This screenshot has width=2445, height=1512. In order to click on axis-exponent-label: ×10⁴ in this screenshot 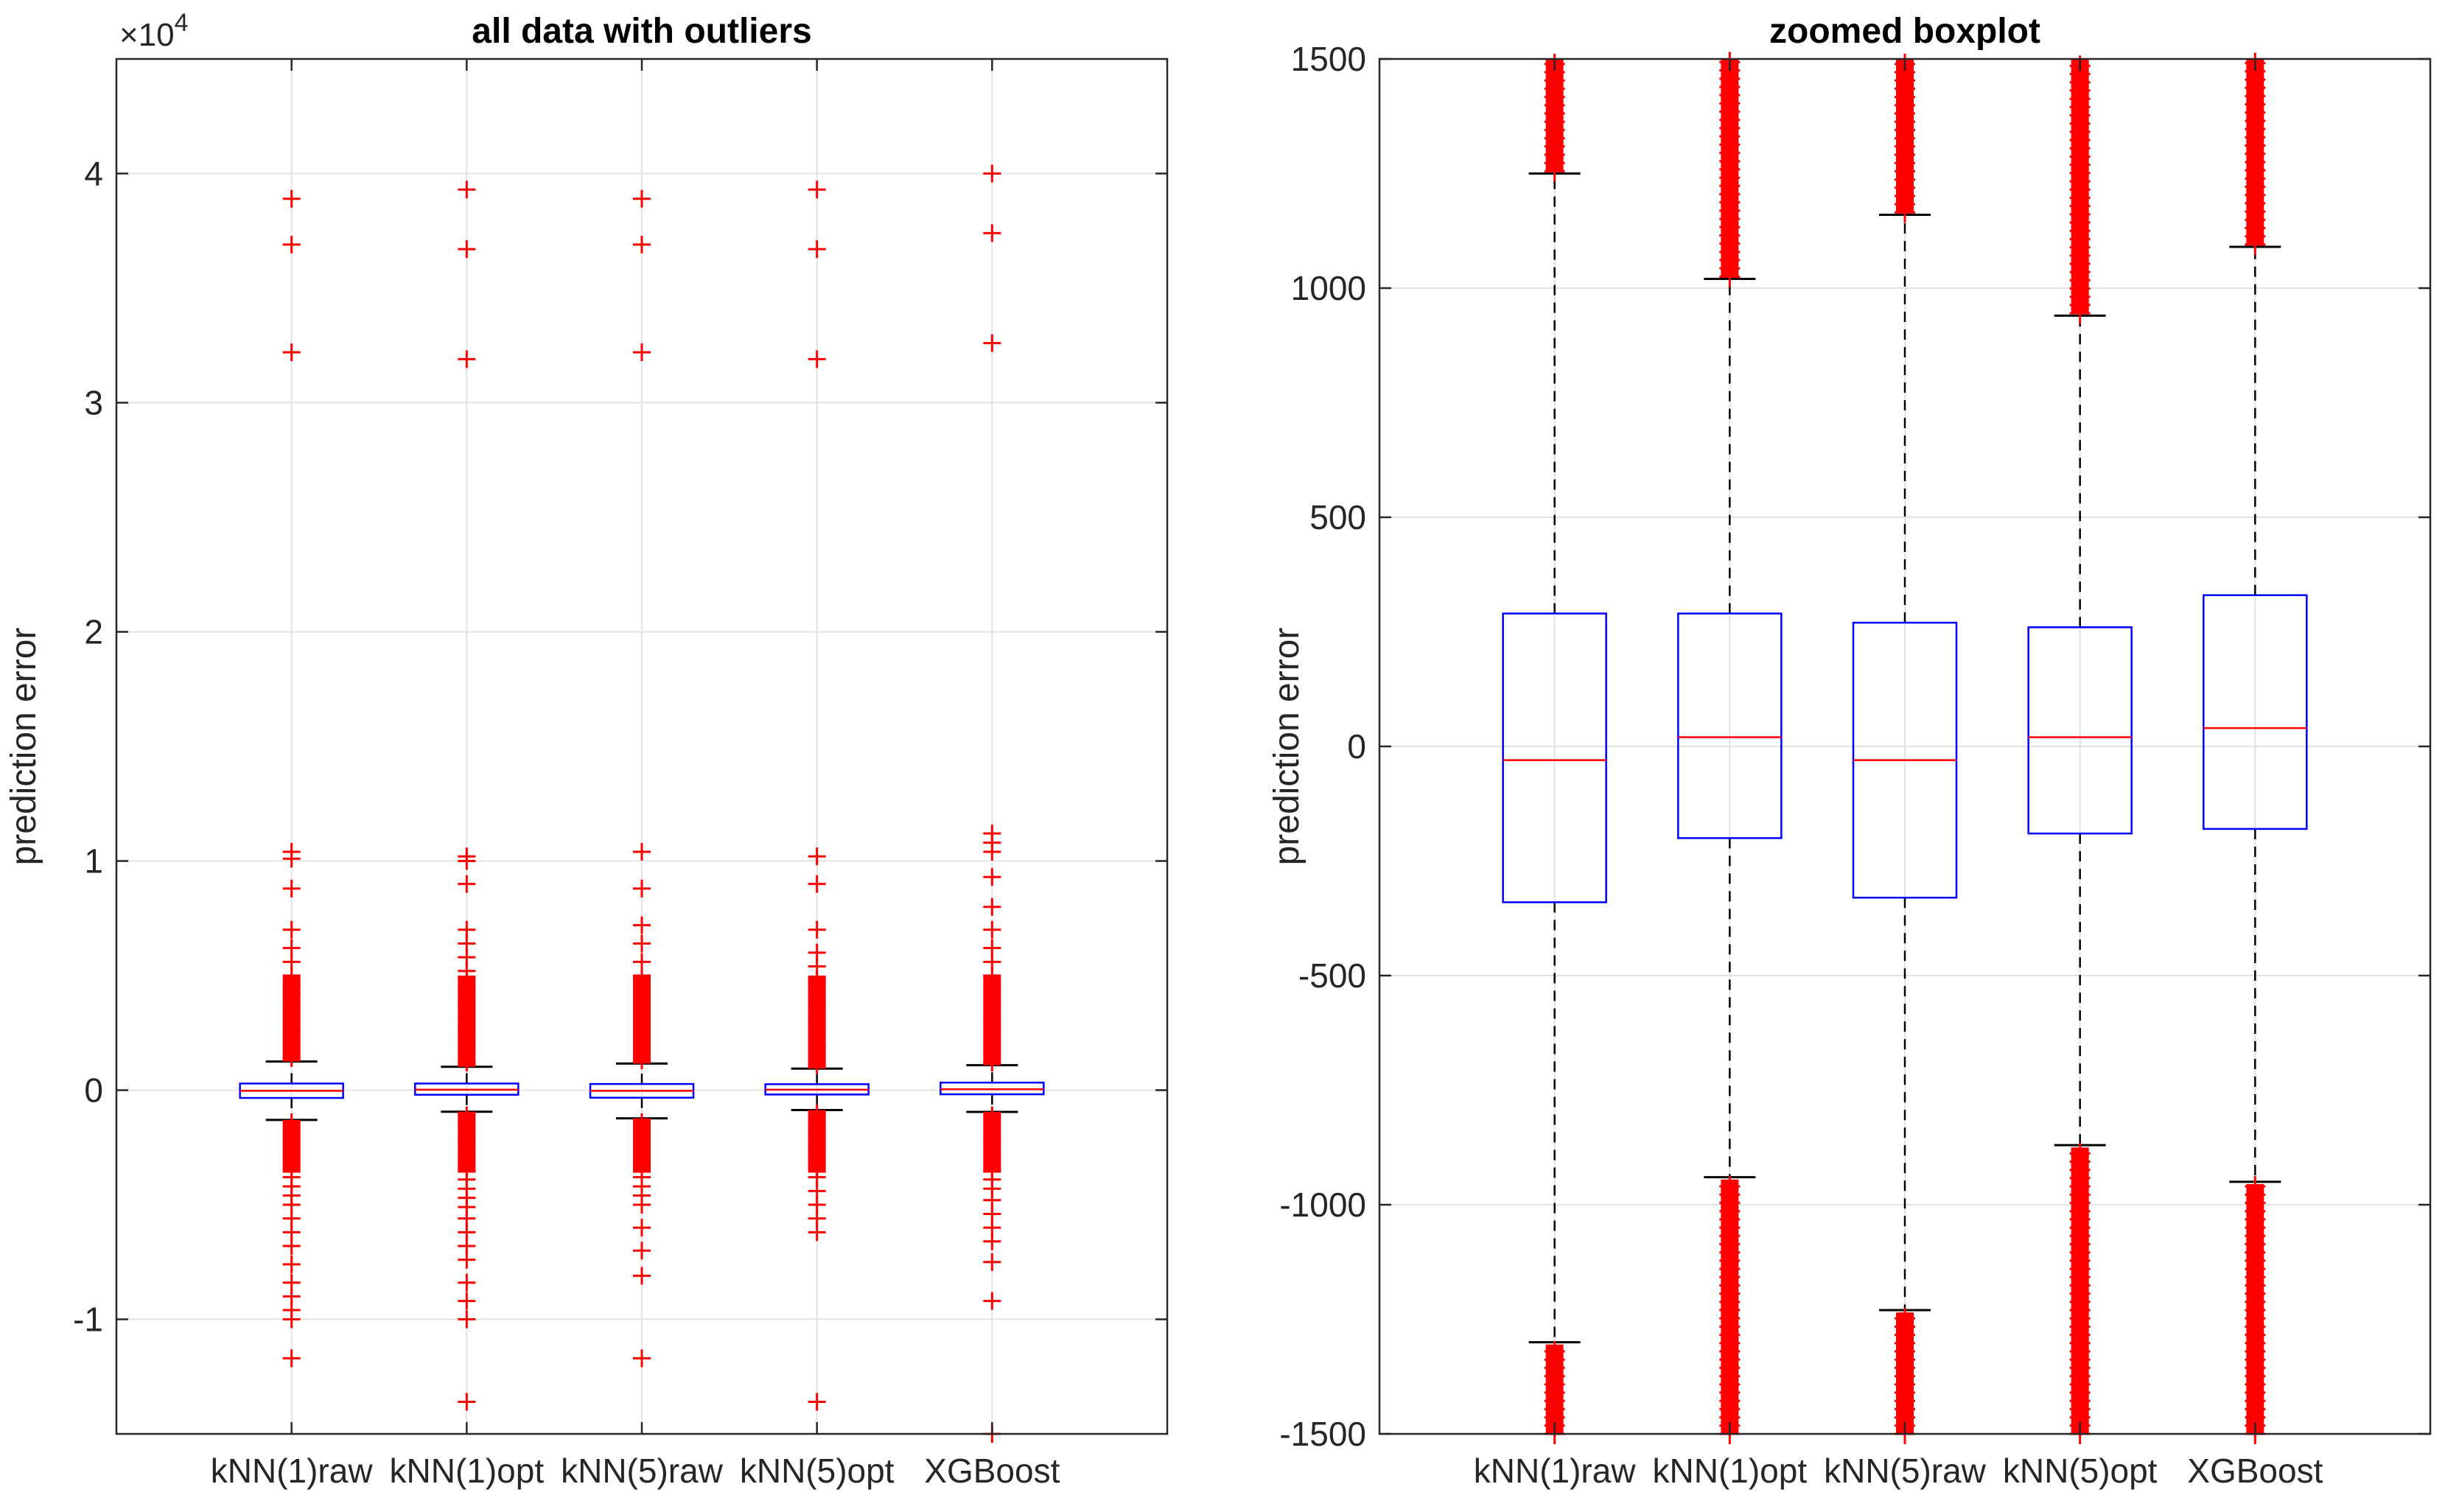, I will do `click(154, 31)`.